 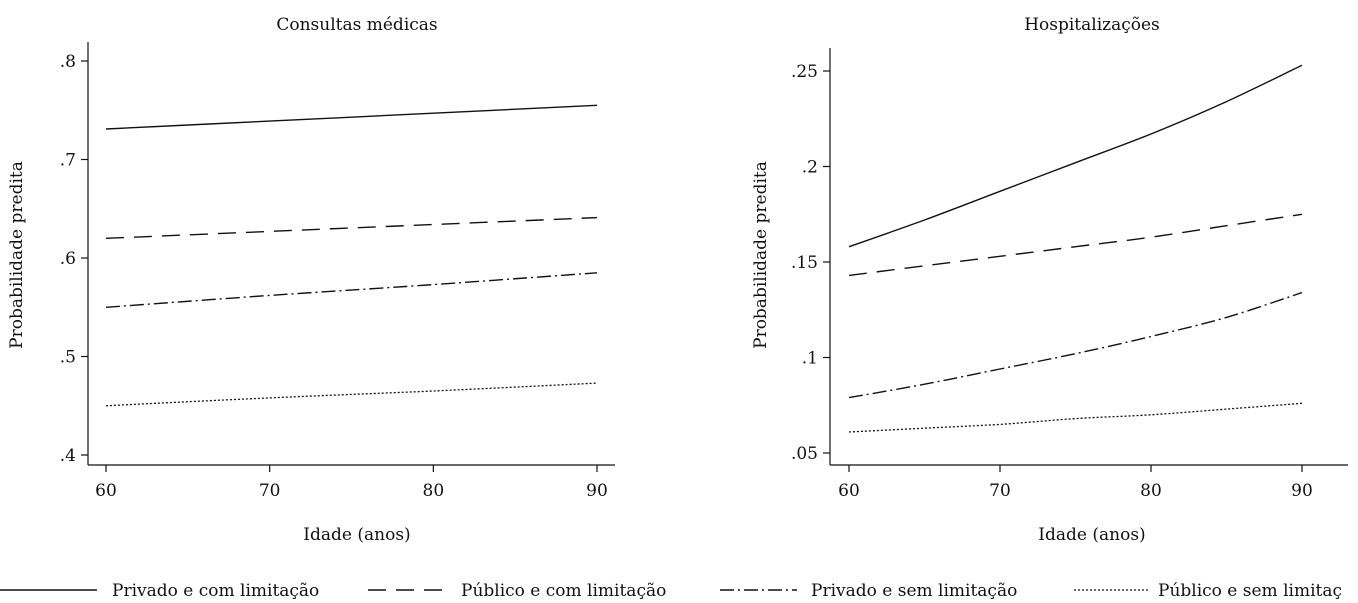 I want to click on y-tick-label: .7, so click(x=68, y=161).